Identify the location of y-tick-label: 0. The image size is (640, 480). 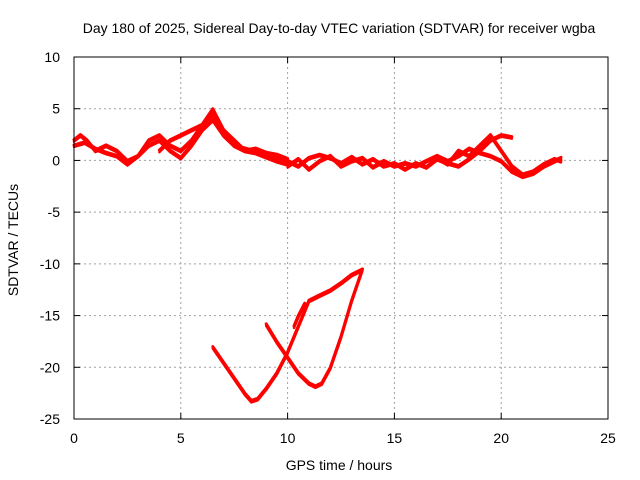
(56, 160).